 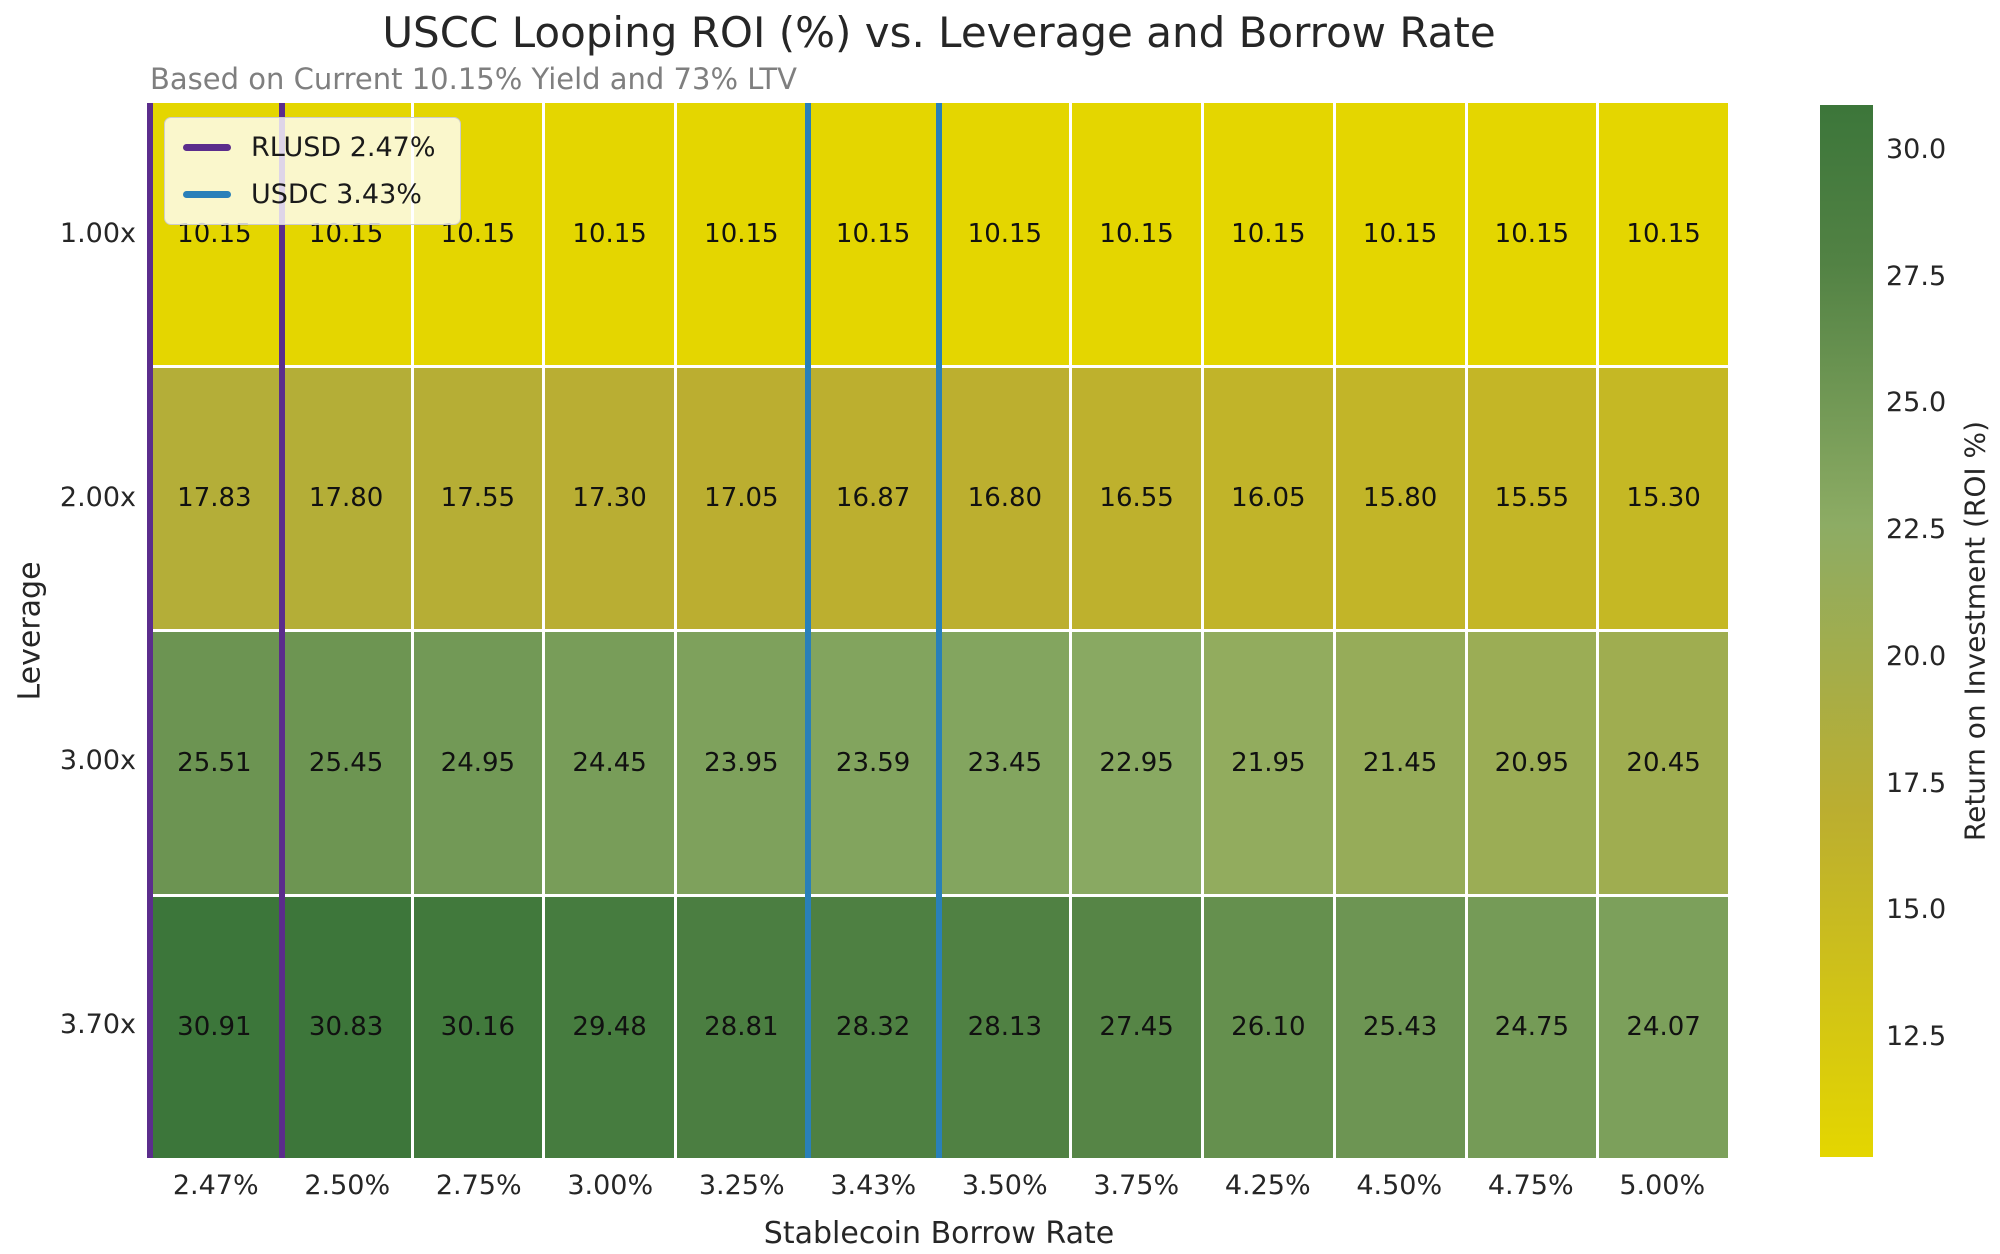 What do you see at coordinates (214, 498) in the screenshot?
I see `heatmap-cell: 17.83` at bounding box center [214, 498].